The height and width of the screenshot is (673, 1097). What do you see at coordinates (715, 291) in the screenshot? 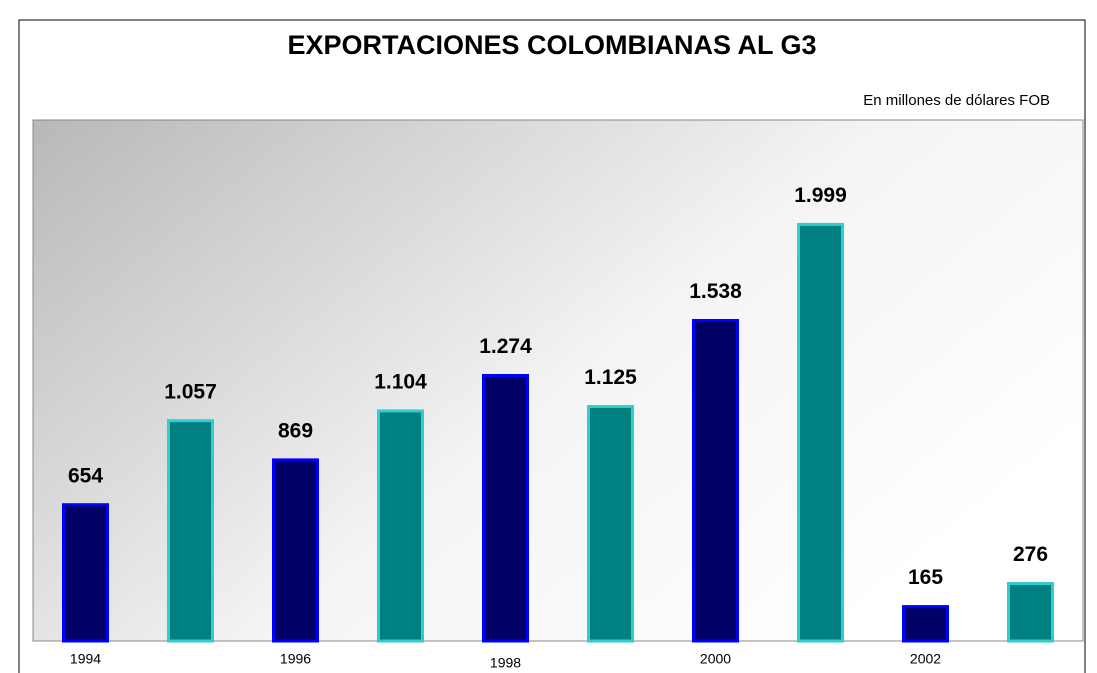
I see `value-label: 1.538` at bounding box center [715, 291].